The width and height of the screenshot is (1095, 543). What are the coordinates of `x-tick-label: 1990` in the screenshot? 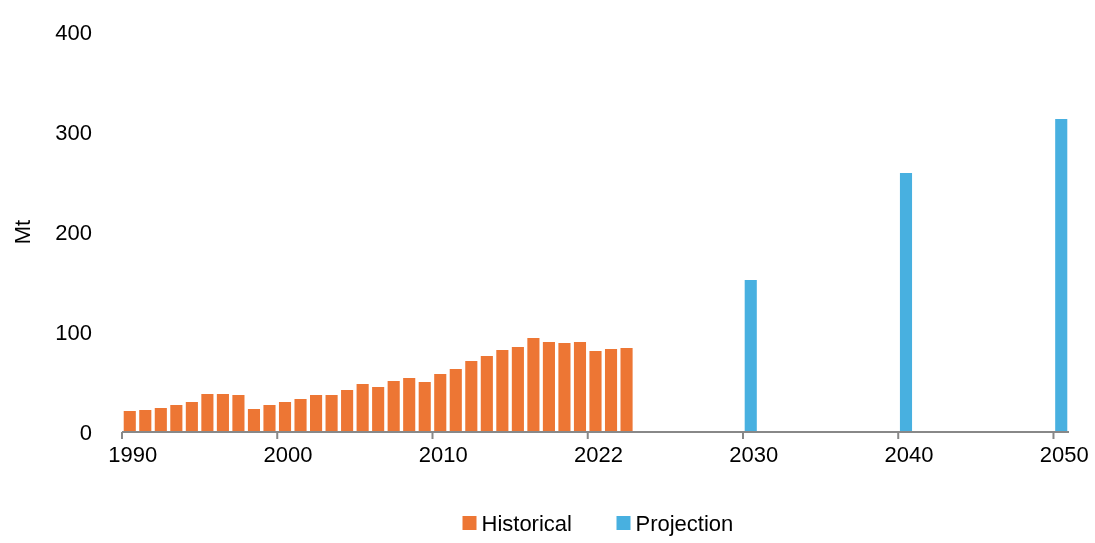 It's located at (133, 454).